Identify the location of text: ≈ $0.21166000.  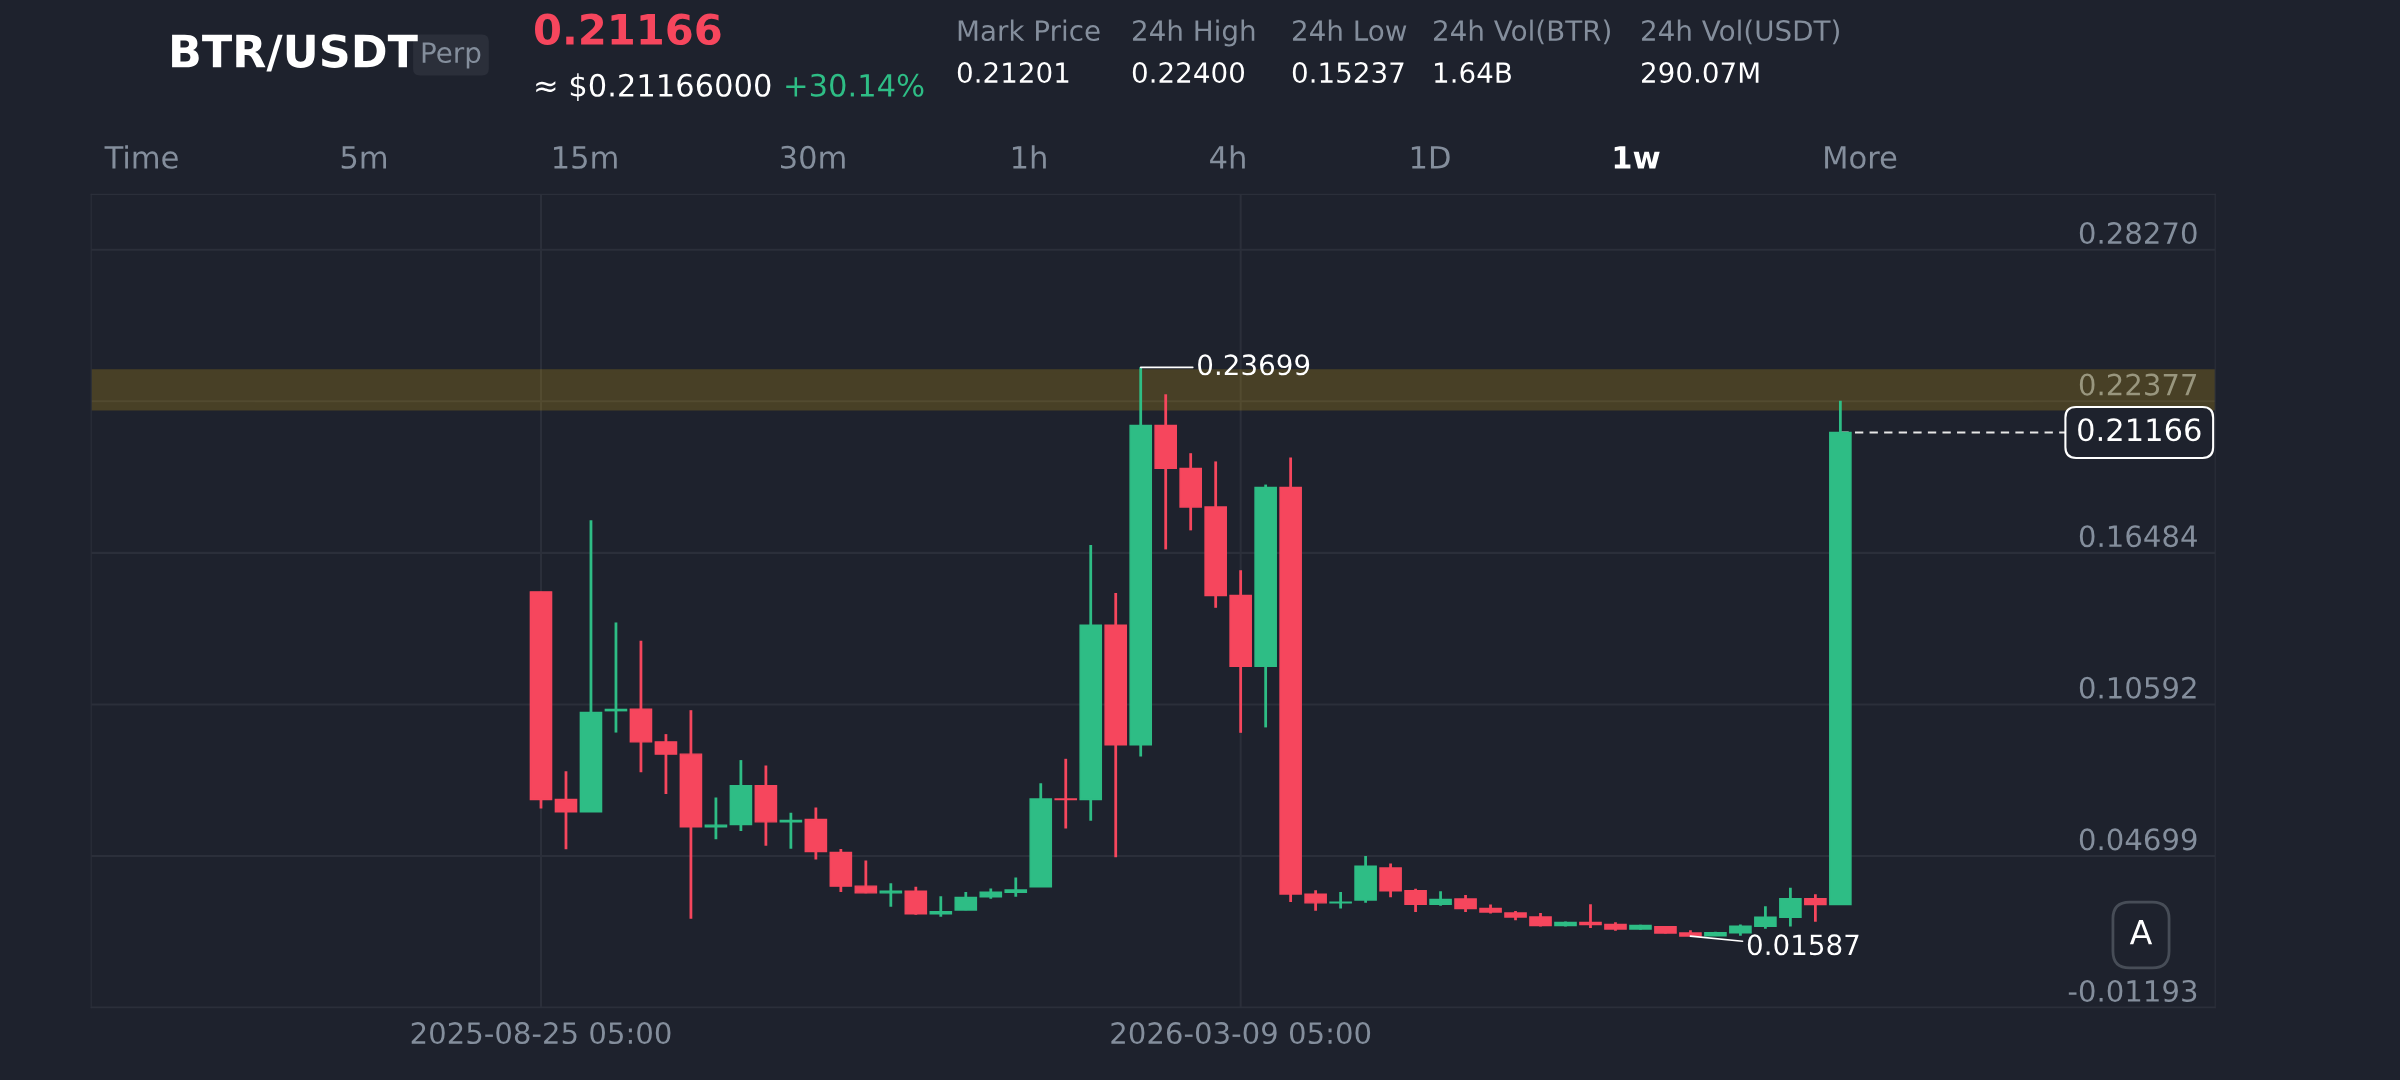
(653, 87).